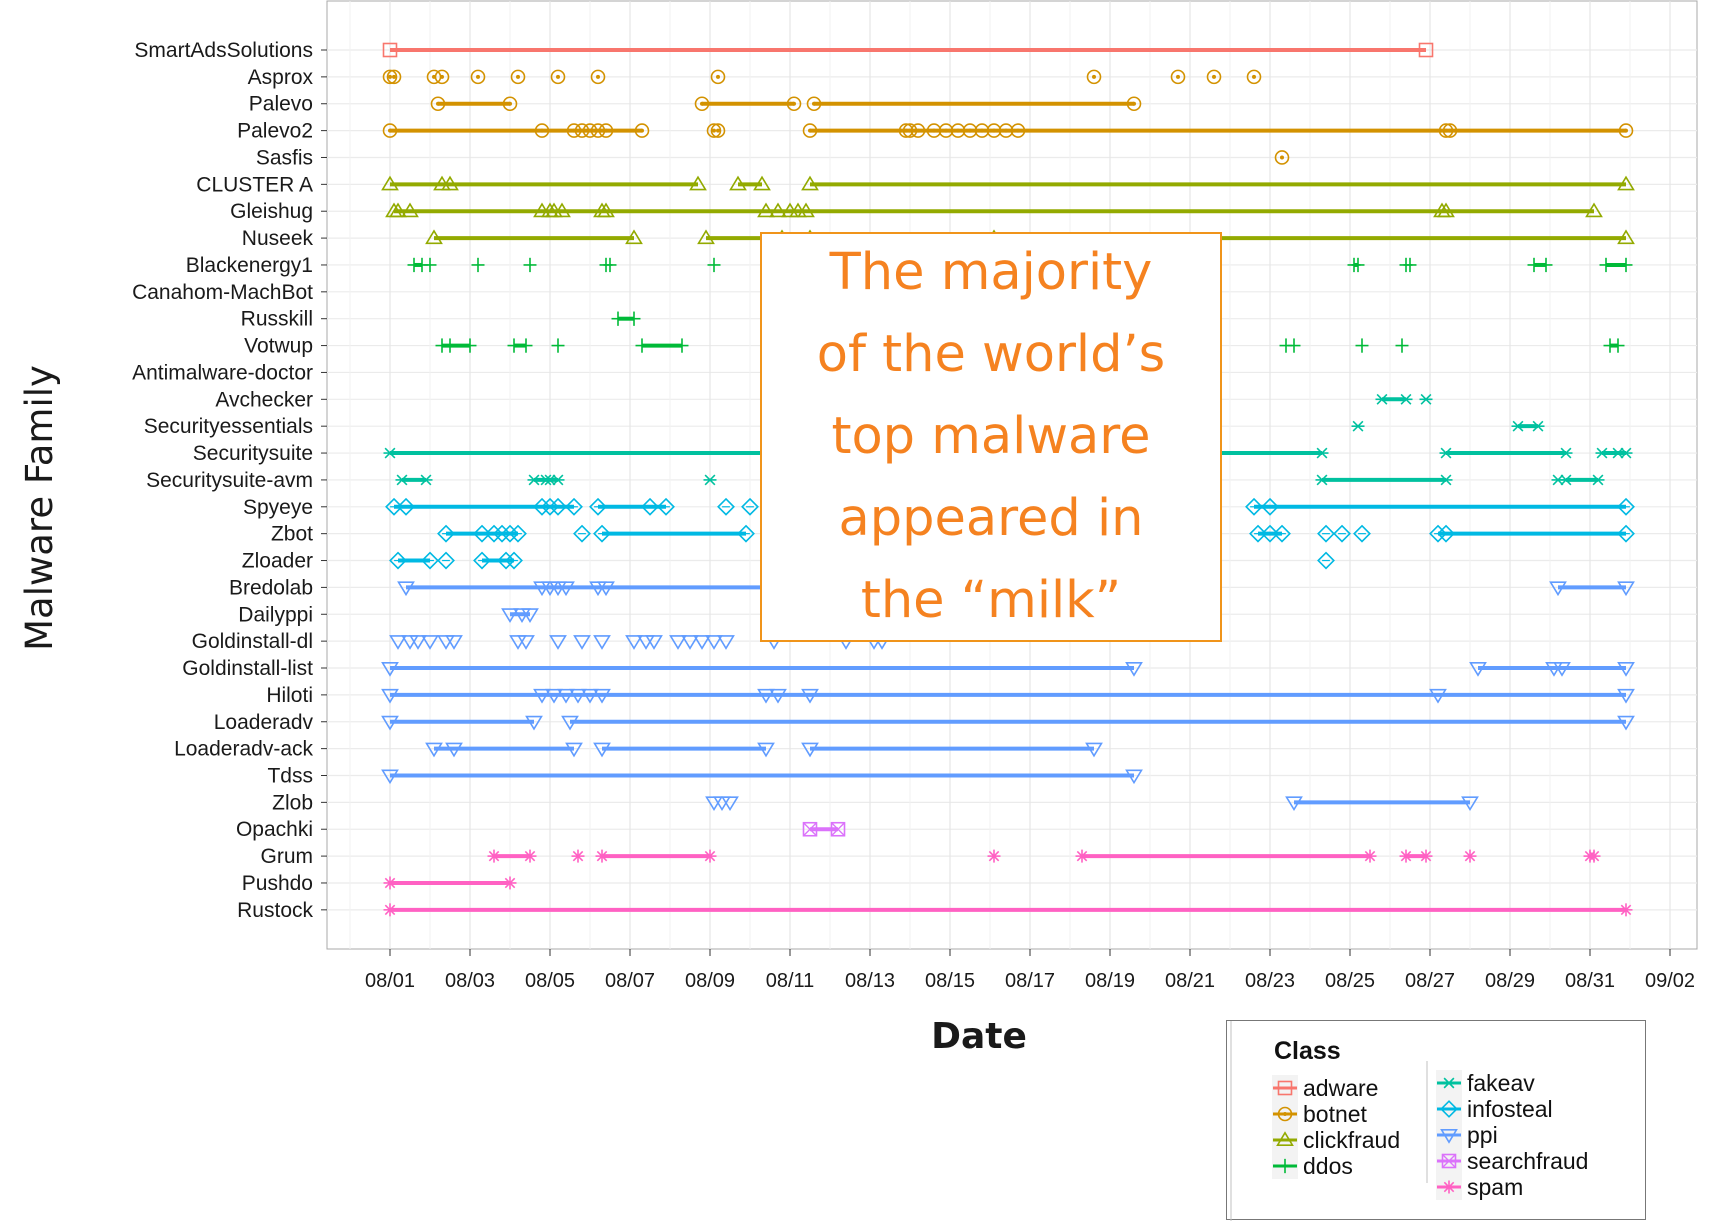 Image resolution: width=1716 pixels, height=1226 pixels. What do you see at coordinates (1590, 981) in the screenshot?
I see `x-tick-label: 08/31` at bounding box center [1590, 981].